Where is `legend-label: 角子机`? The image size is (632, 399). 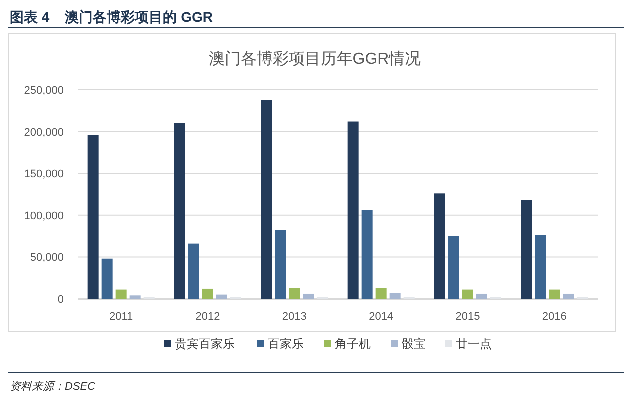 legend-label: 角子机 is located at coordinates (353, 344).